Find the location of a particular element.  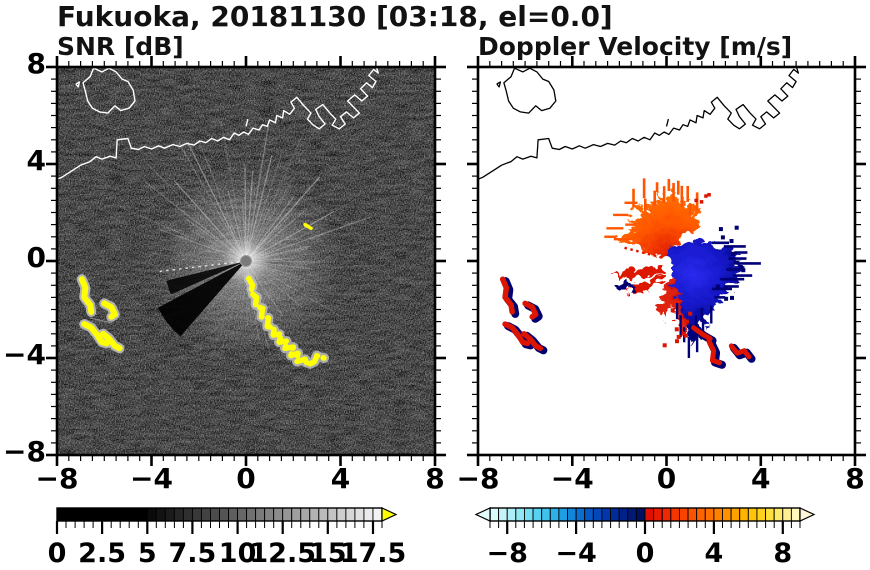

y-tick-label: 4 is located at coordinates (36, 160).